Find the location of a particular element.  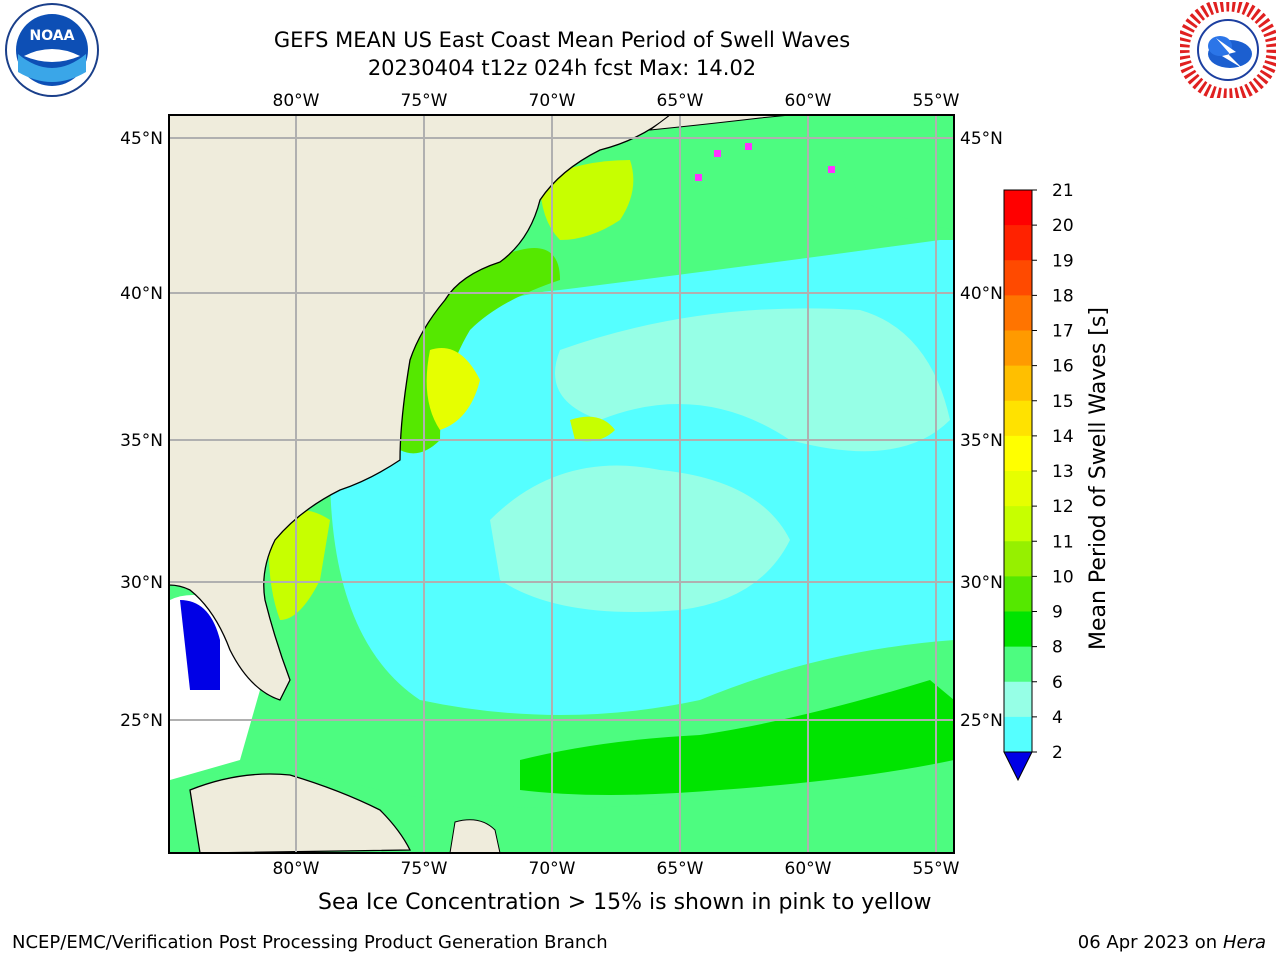

colorbar: 21 20 19 18 17 16 15 14 13 12 11 10 9 8 6 4 2 is located at coordinates (1038, 481).